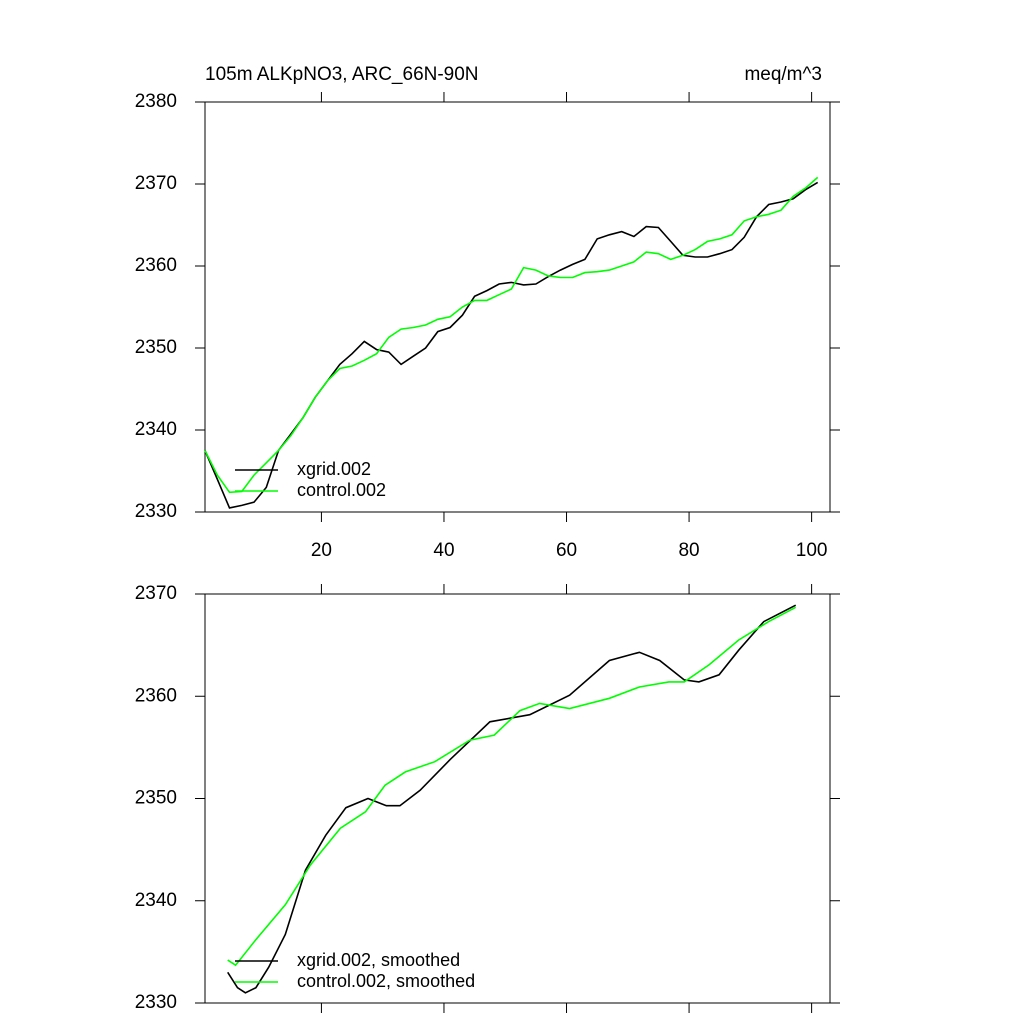 The height and width of the screenshot is (1024, 1024). Describe the element at coordinates (334, 469) in the screenshot. I see `legend-label: xgrid.002` at that location.